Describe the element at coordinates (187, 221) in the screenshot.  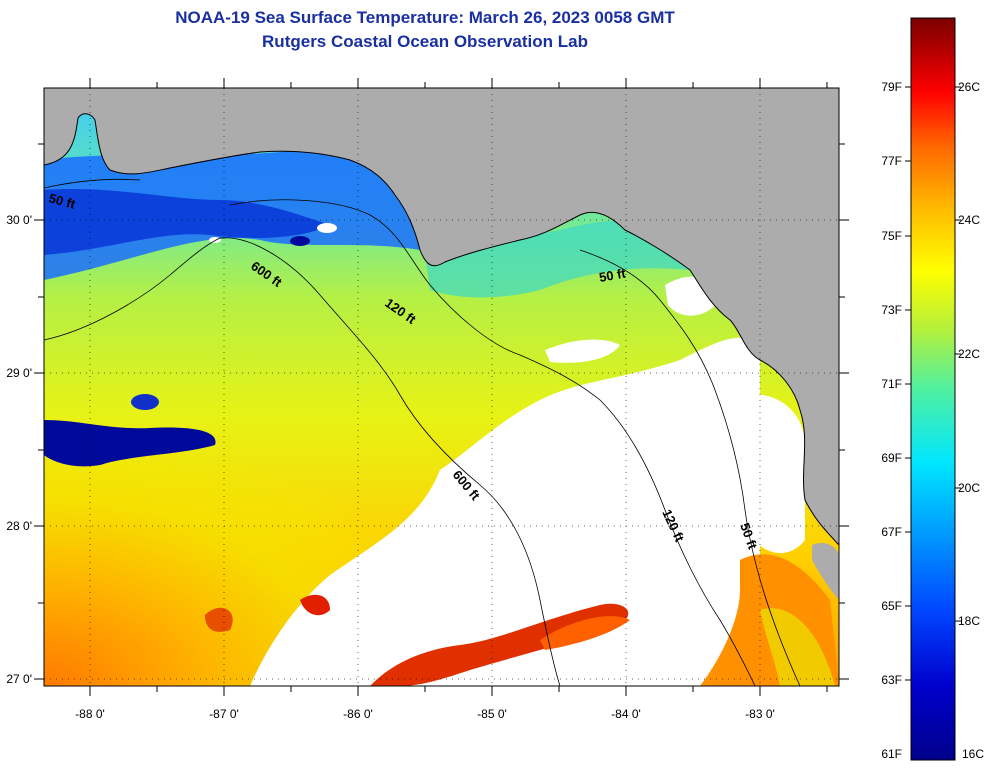
I see `cold-coastal-core` at that location.